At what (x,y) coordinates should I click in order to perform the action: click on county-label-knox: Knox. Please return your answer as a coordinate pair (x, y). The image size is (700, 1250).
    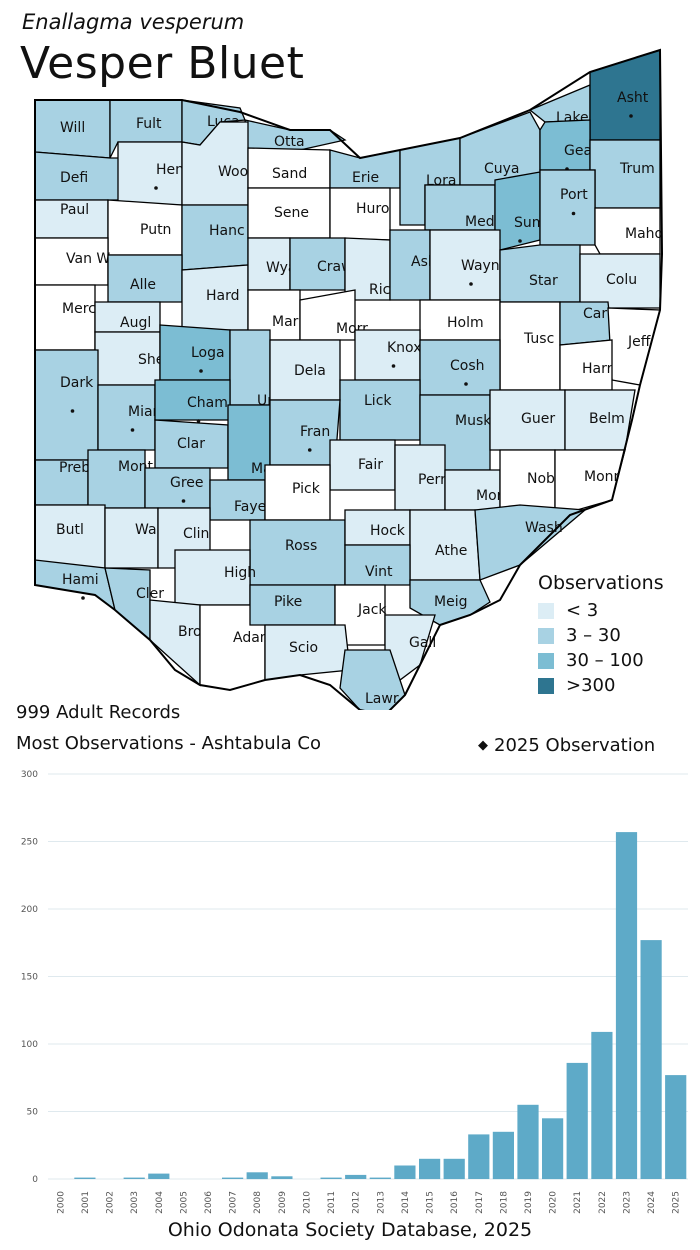
    Looking at the image, I should click on (404, 348).